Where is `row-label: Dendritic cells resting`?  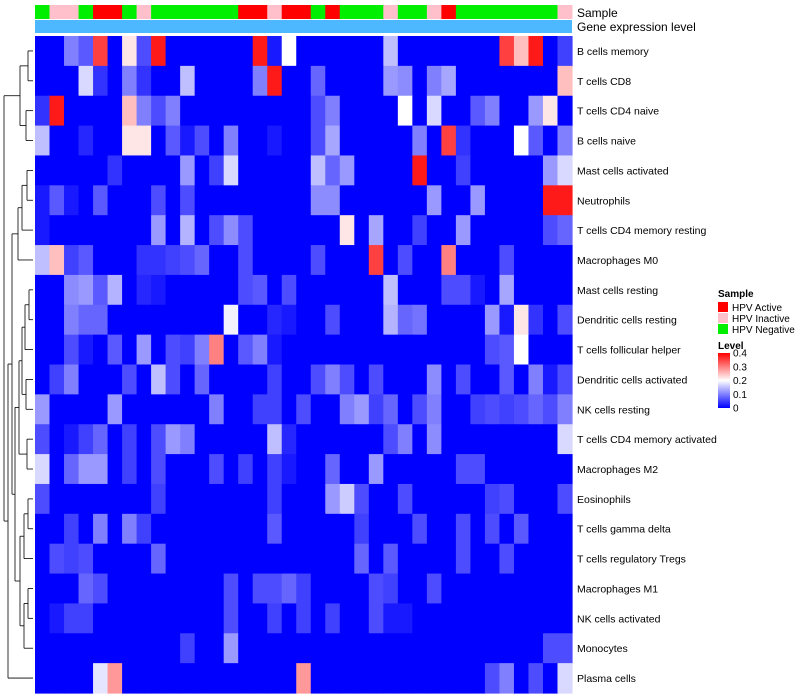 row-label: Dendritic cells resting is located at coordinates (627, 321).